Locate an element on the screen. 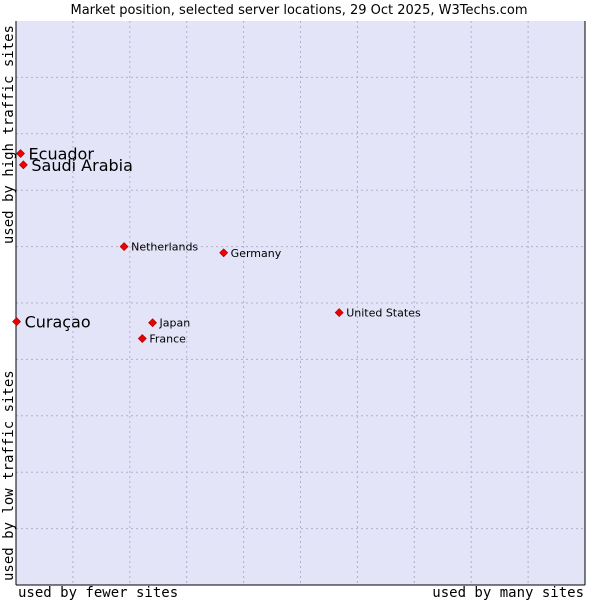 This screenshot has width=600, height=600. point-label-united-states: United States is located at coordinates (383, 313).